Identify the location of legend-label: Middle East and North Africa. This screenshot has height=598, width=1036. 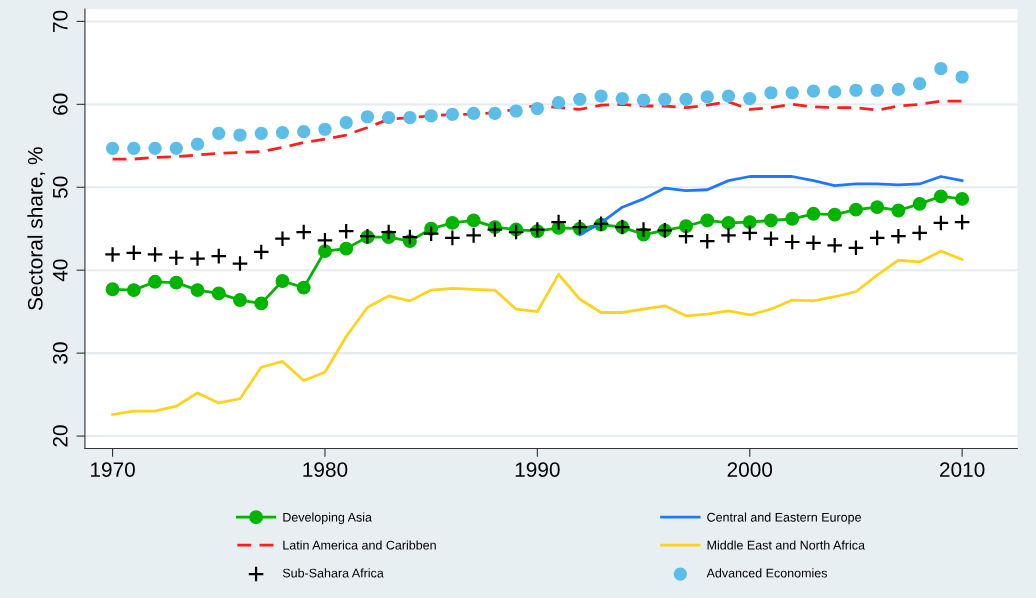
(786, 545).